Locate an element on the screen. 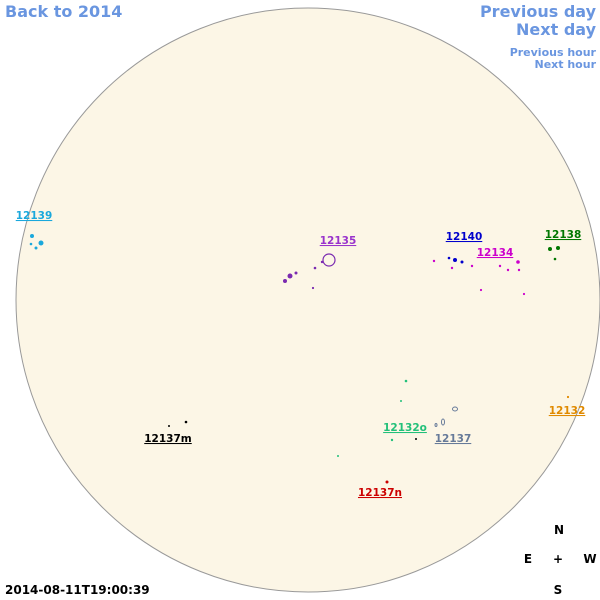 The width and height of the screenshot is (600, 600). region-label: 12132 is located at coordinates (567, 411).